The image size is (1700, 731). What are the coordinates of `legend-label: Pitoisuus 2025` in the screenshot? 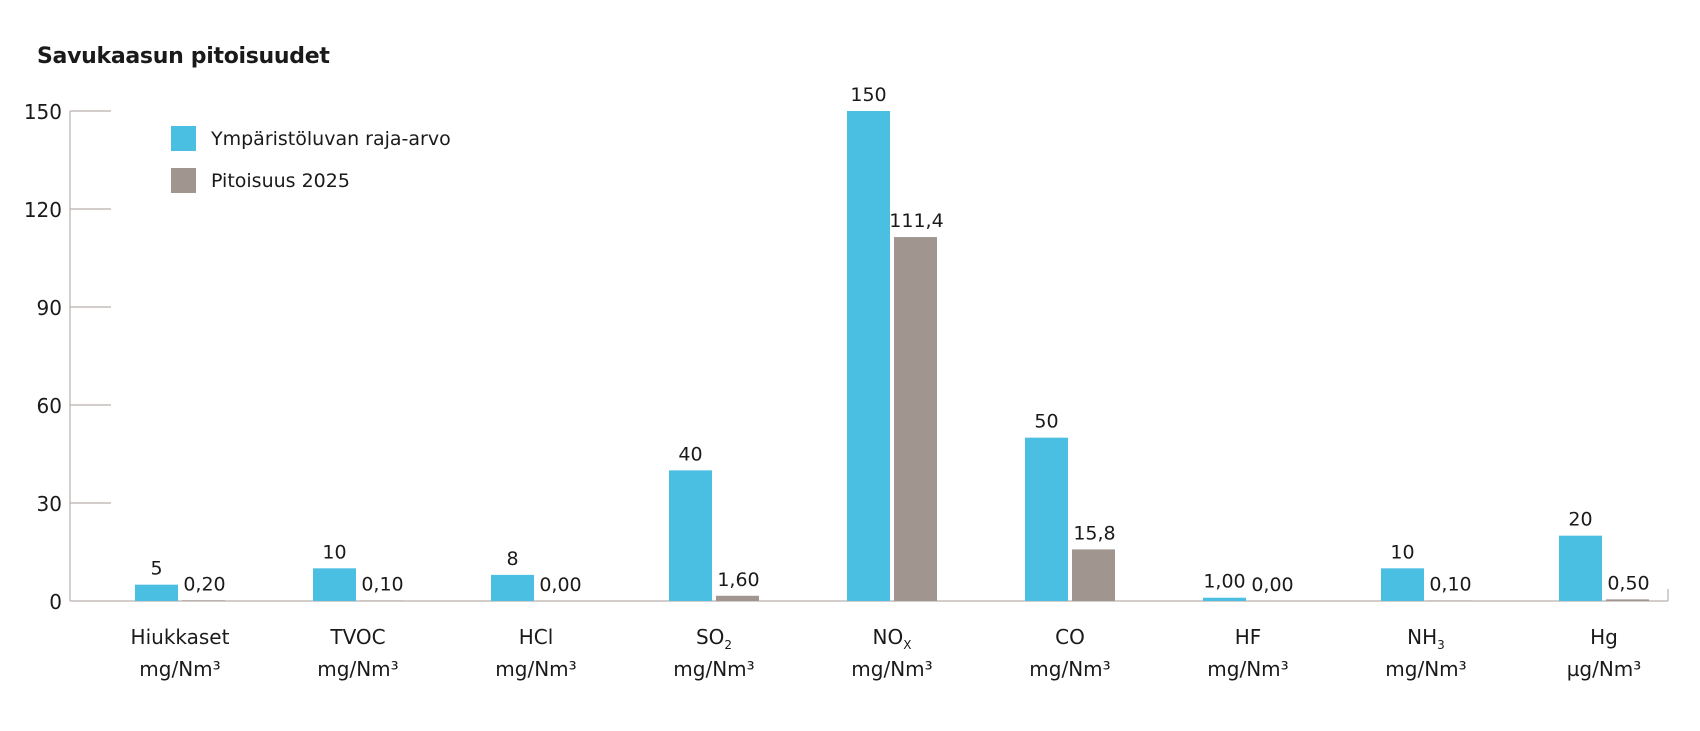 It's located at (280, 181).